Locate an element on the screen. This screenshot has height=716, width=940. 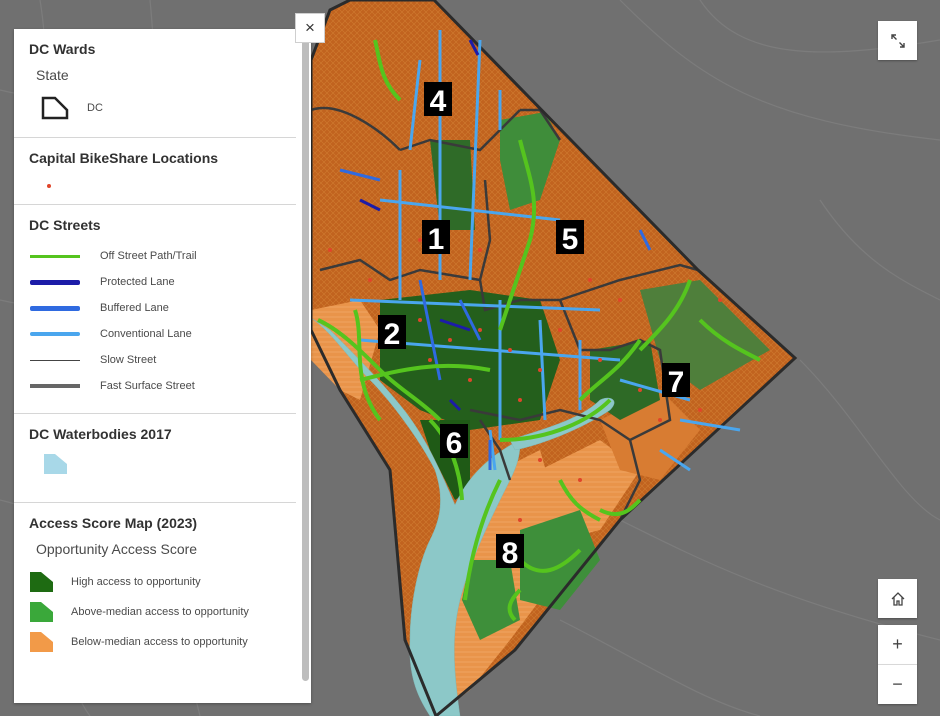
legend-item-street: Buffered Lane is located at coordinates (162, 308).